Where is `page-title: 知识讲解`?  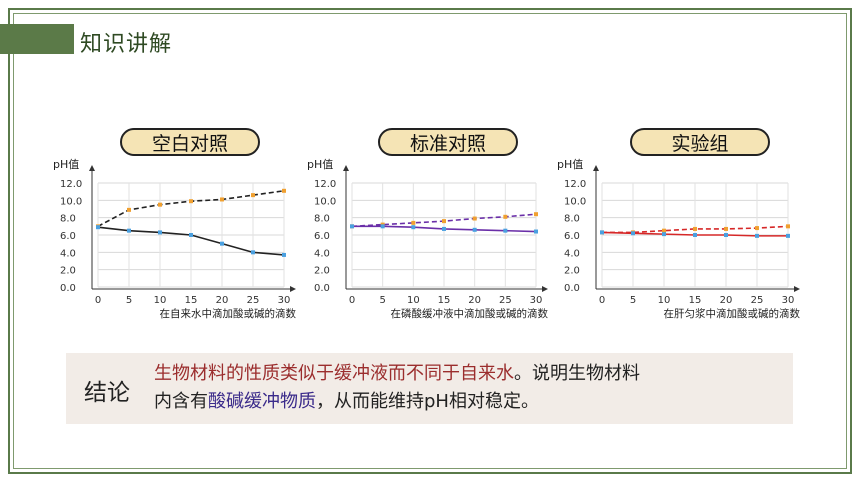
page-title: 知识讲解 is located at coordinates (126, 44).